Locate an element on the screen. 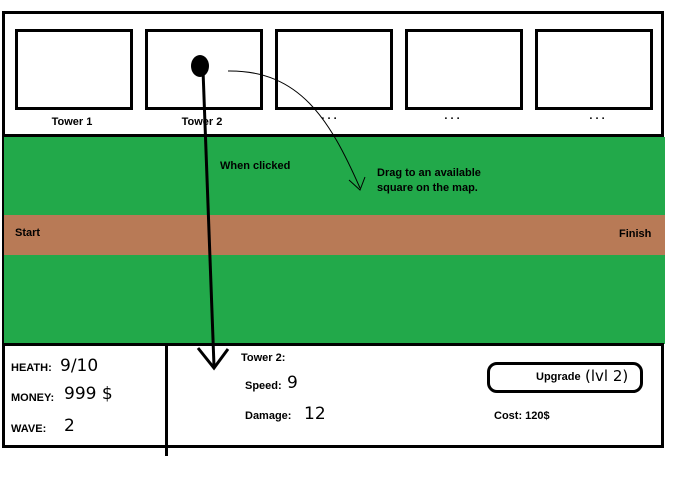  panel-divider is located at coordinates (166, 399).